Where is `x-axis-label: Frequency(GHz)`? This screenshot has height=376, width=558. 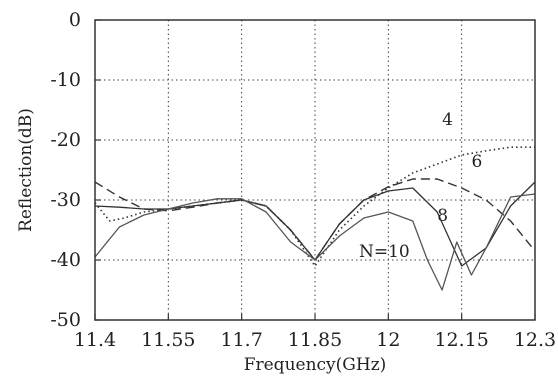
x-axis-label: Frequency(GHz) is located at coordinates (315, 365).